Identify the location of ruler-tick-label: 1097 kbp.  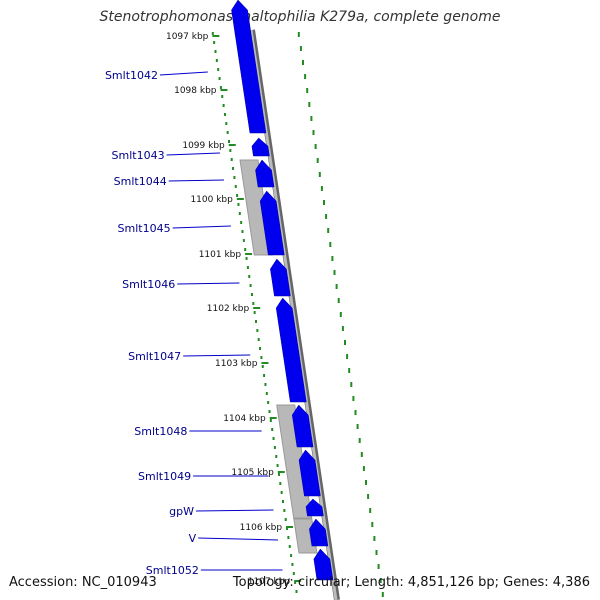
(187, 37).